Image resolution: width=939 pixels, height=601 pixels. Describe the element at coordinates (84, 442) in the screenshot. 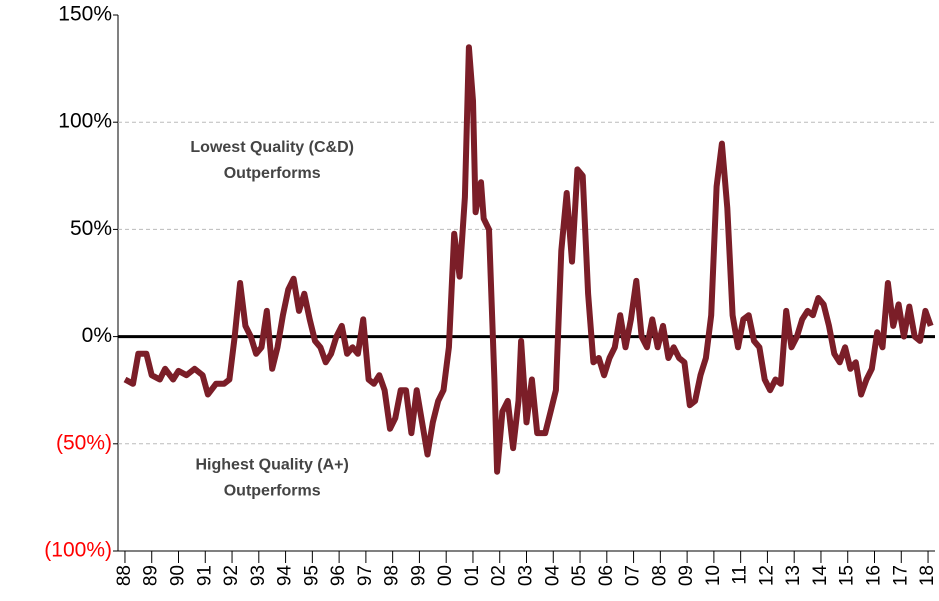

I see `y-tick-label: (50%)` at that location.